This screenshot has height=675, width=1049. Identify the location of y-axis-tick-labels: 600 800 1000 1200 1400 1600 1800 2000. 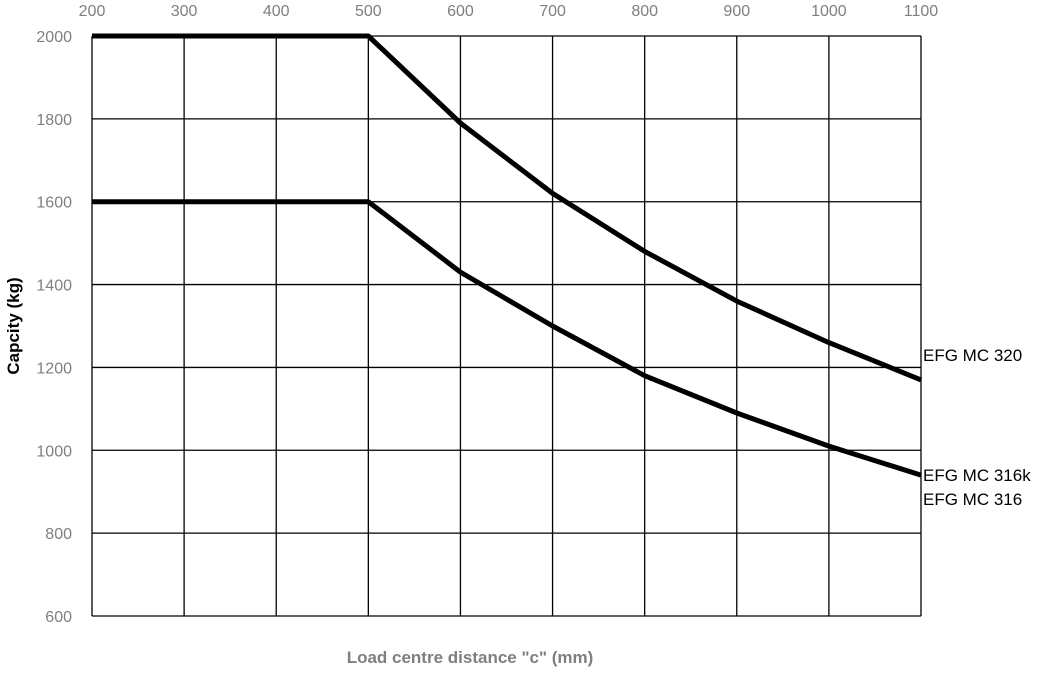
(54, 327).